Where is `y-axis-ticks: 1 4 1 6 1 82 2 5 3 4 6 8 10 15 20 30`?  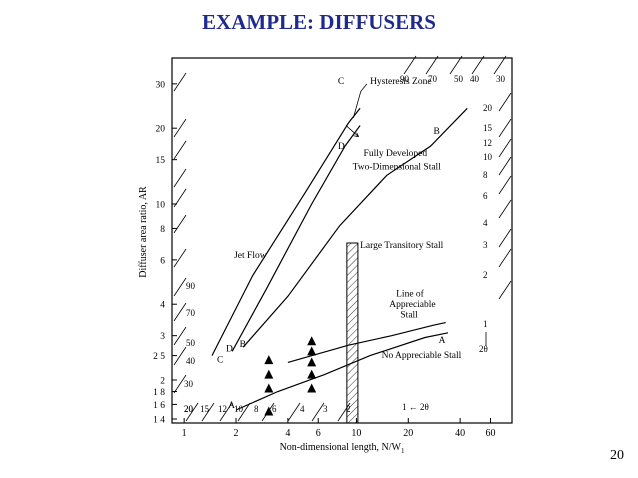
y-axis-ticks: 1 4 1 6 1 82 2 5 3 4 6 8 10 15 20 30 is located at coordinates (165, 253).